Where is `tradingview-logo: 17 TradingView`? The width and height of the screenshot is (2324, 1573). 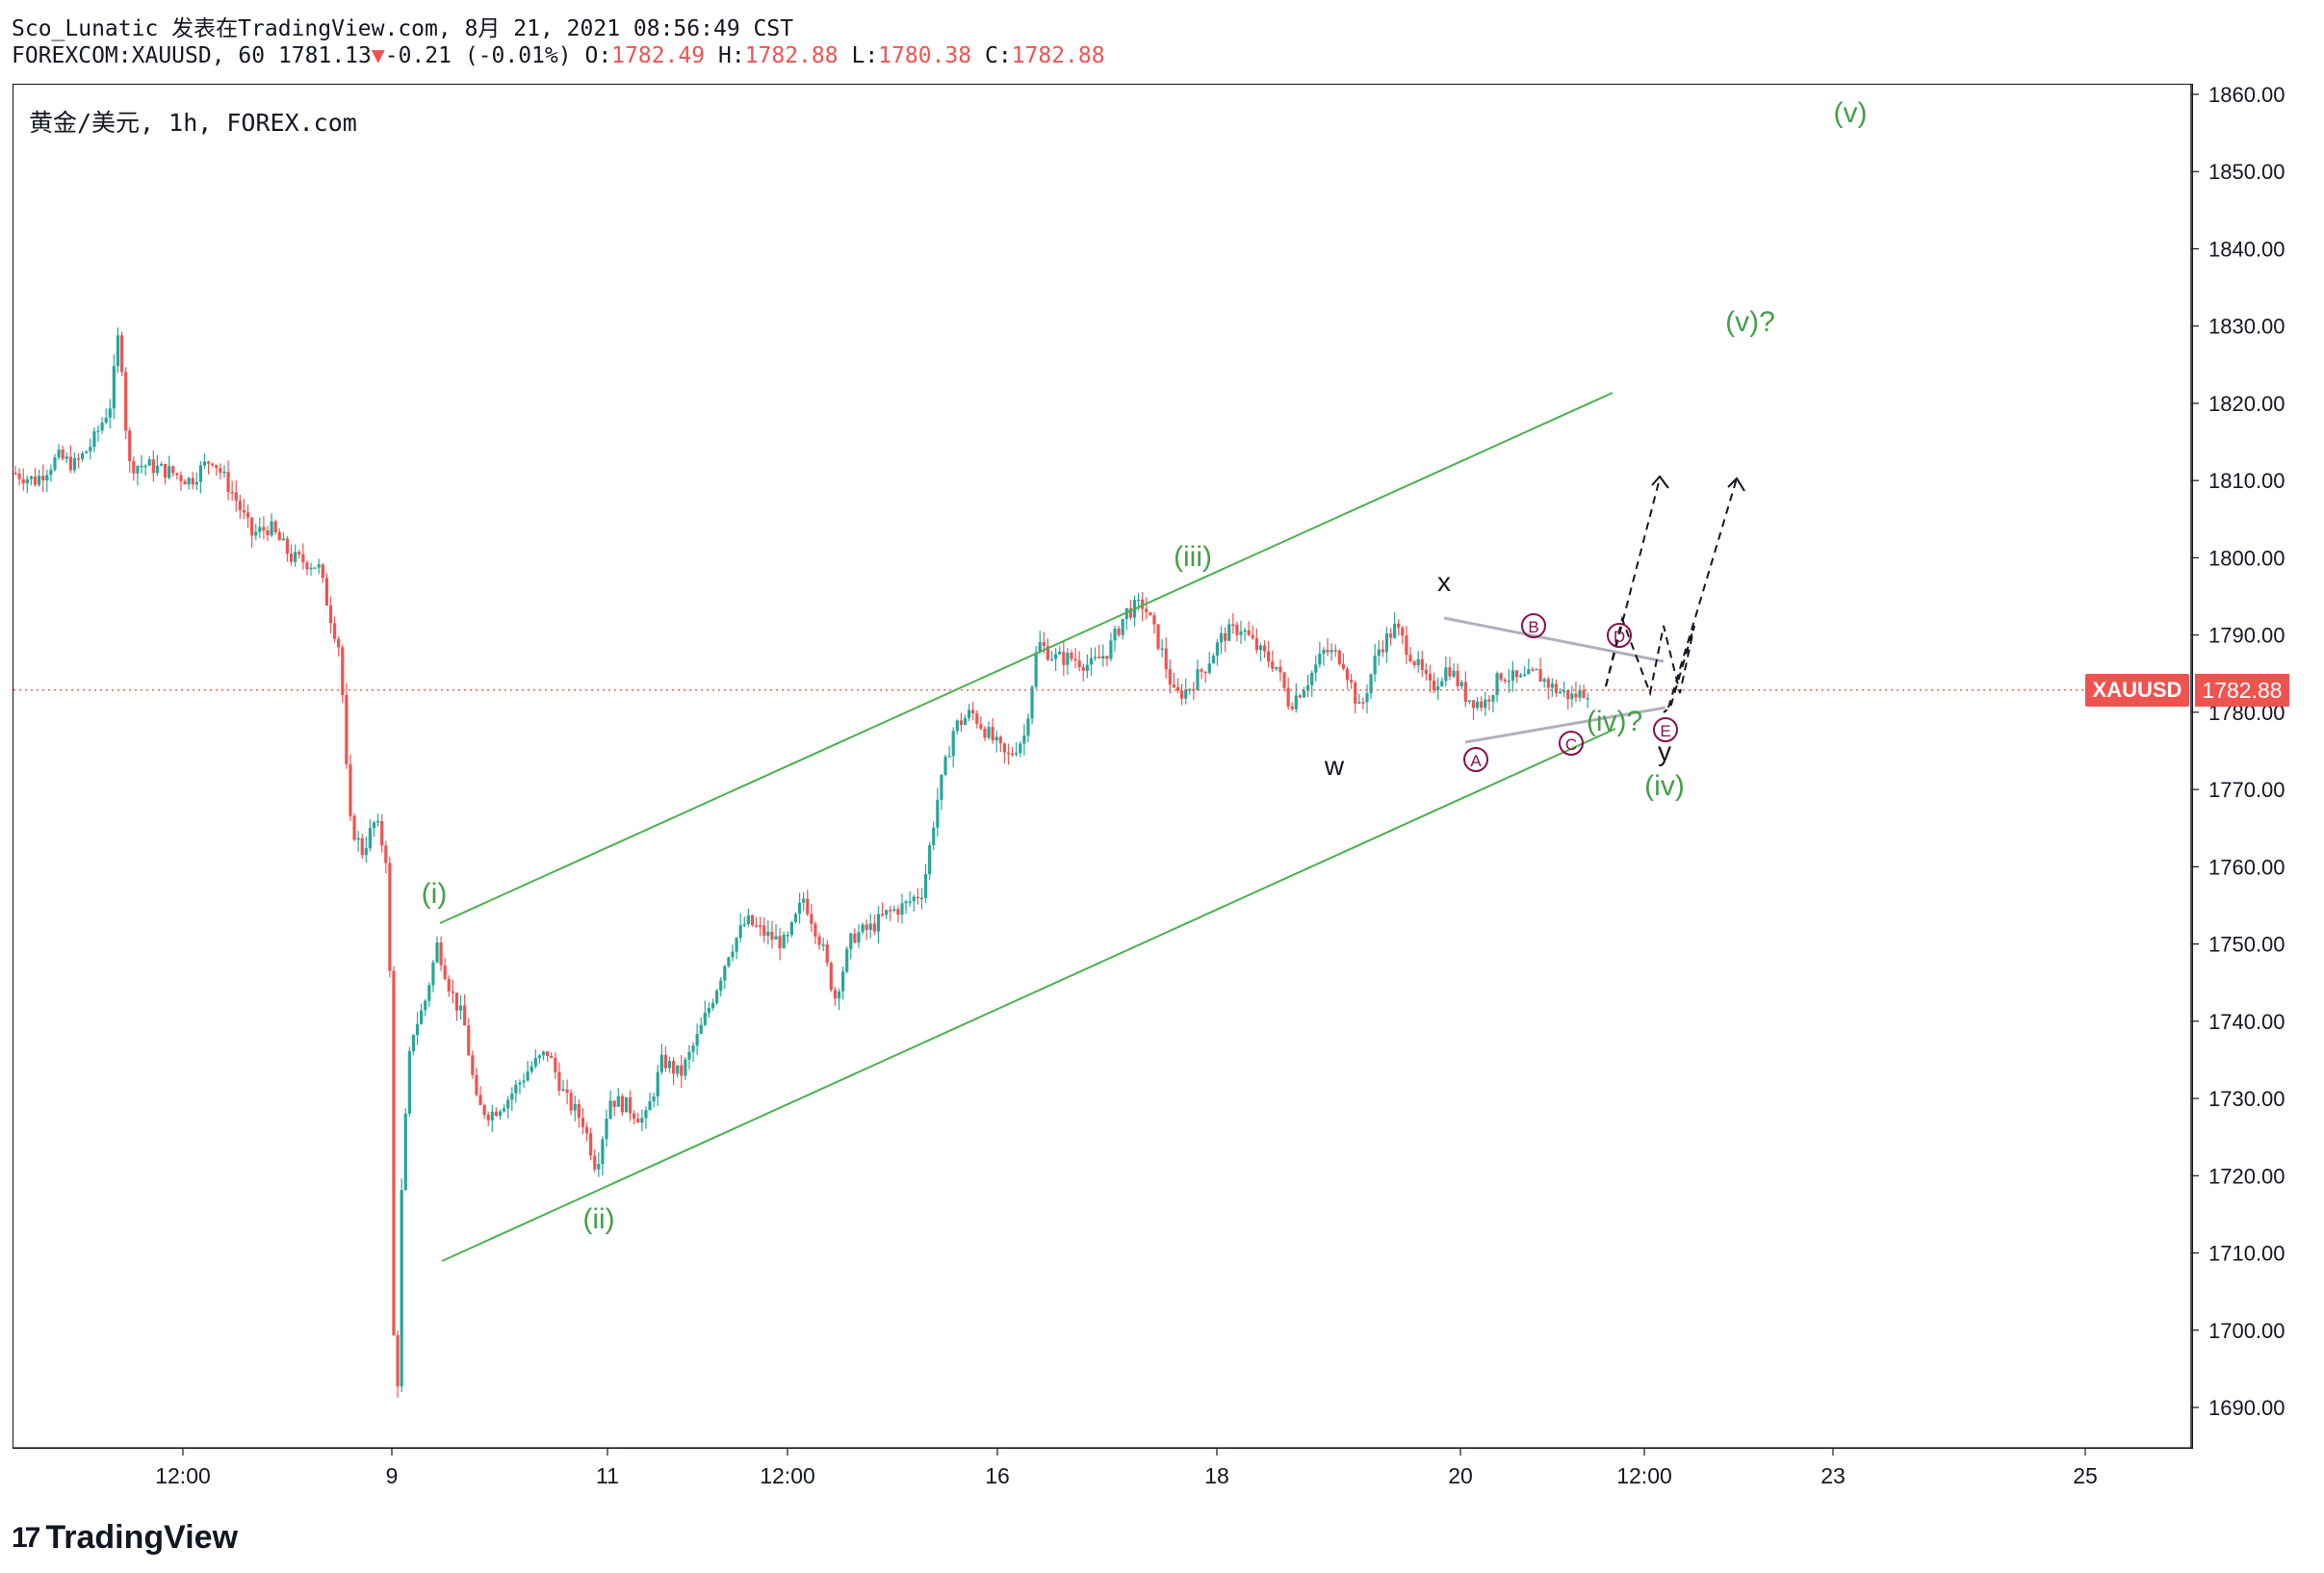 tradingview-logo: 17 TradingView is located at coordinates (125, 1538).